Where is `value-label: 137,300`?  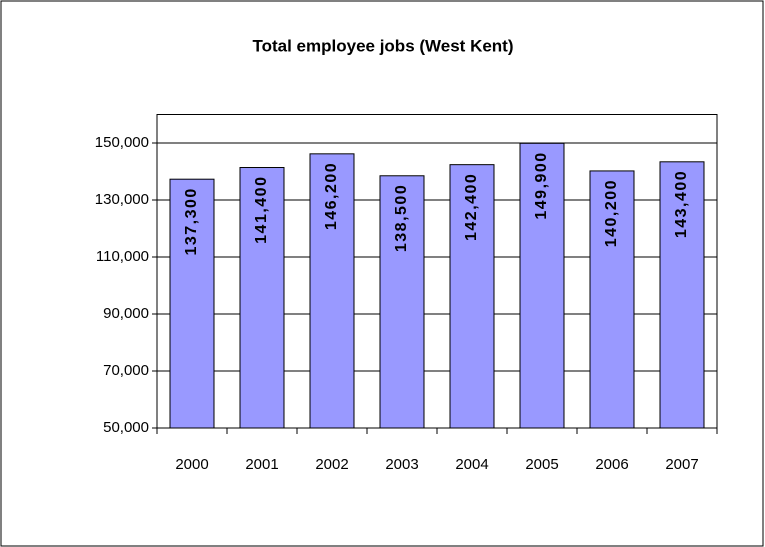
value-label: 137,300 is located at coordinates (191, 221).